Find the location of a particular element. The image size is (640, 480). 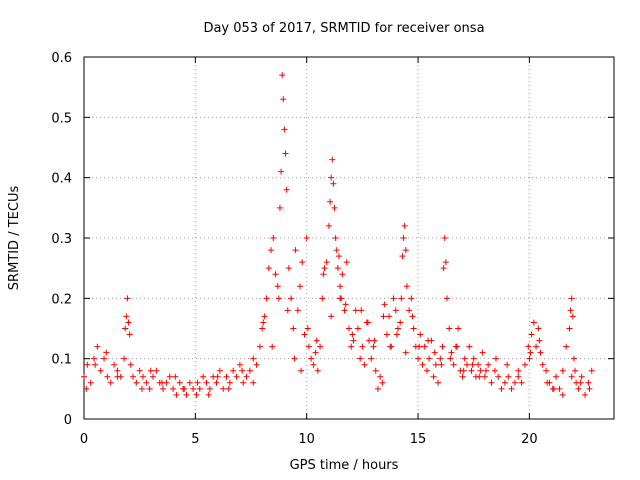

y-axis-label: SRMTID / TECUs is located at coordinates (14, 238).